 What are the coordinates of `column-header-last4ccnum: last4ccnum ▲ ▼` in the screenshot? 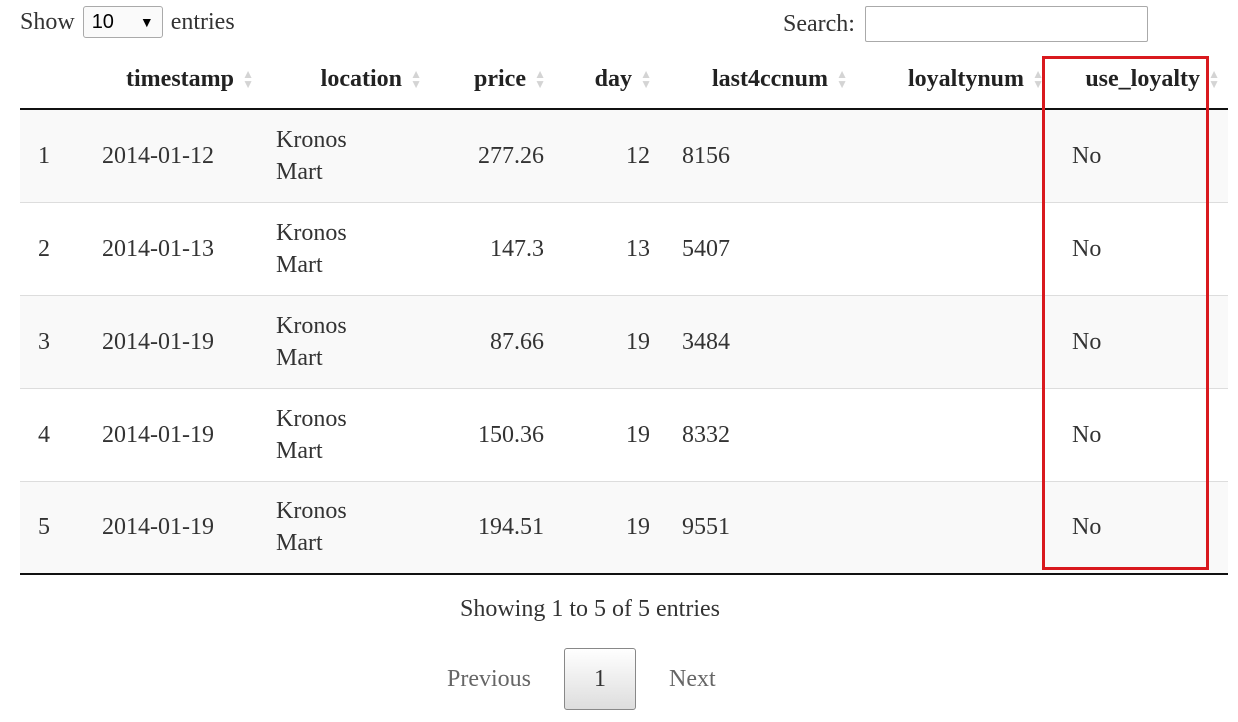 It's located at (758, 80).